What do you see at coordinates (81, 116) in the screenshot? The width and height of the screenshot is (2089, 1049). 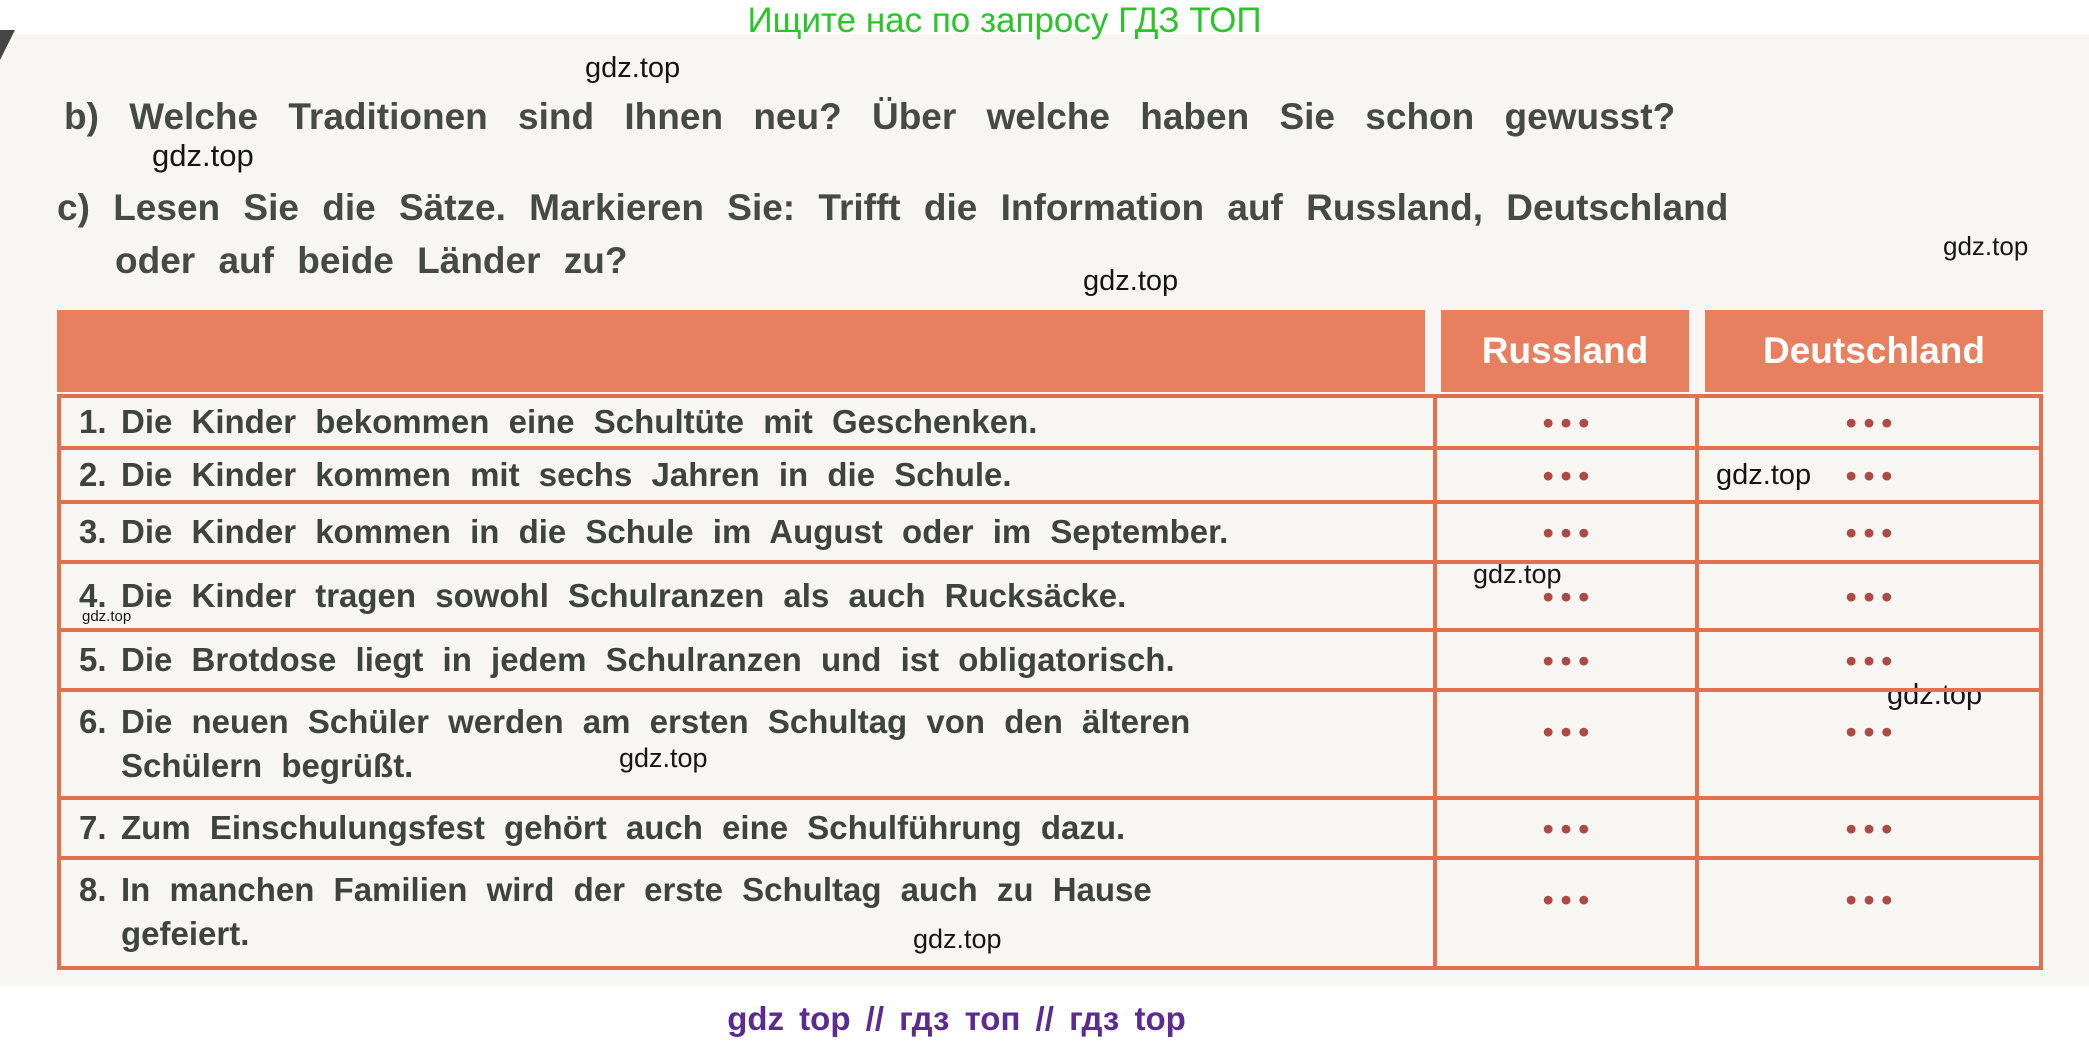 I see `task-b-label: b)` at bounding box center [81, 116].